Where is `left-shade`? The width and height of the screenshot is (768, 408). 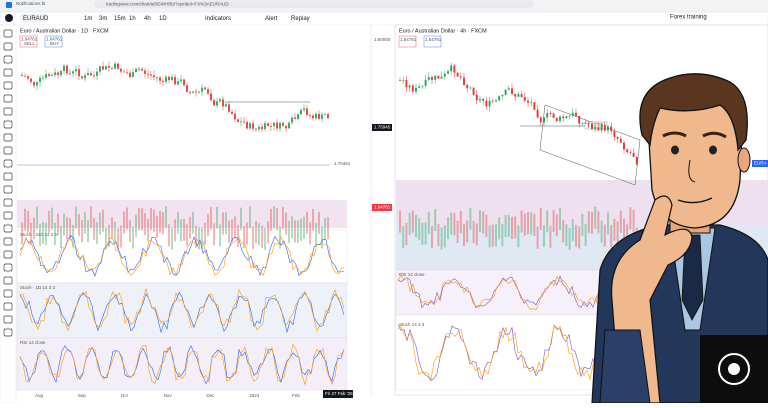
left-shade is located at coordinates (182, 214).